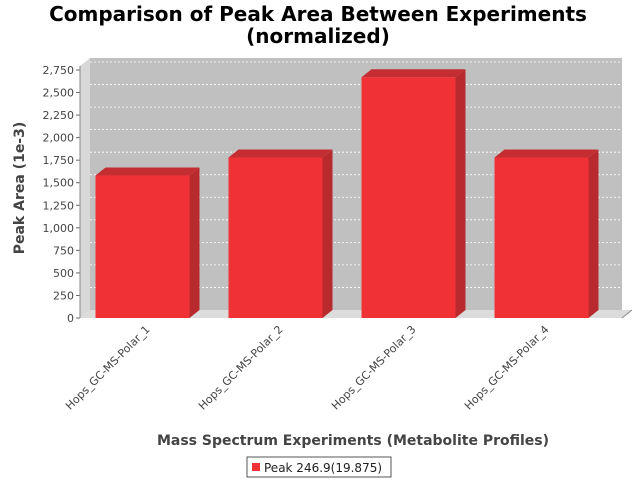 The image size is (640, 480). What do you see at coordinates (374, 368) in the screenshot?
I see `x-tick-label: Hops_GC-MS-Polar_3` at bounding box center [374, 368].